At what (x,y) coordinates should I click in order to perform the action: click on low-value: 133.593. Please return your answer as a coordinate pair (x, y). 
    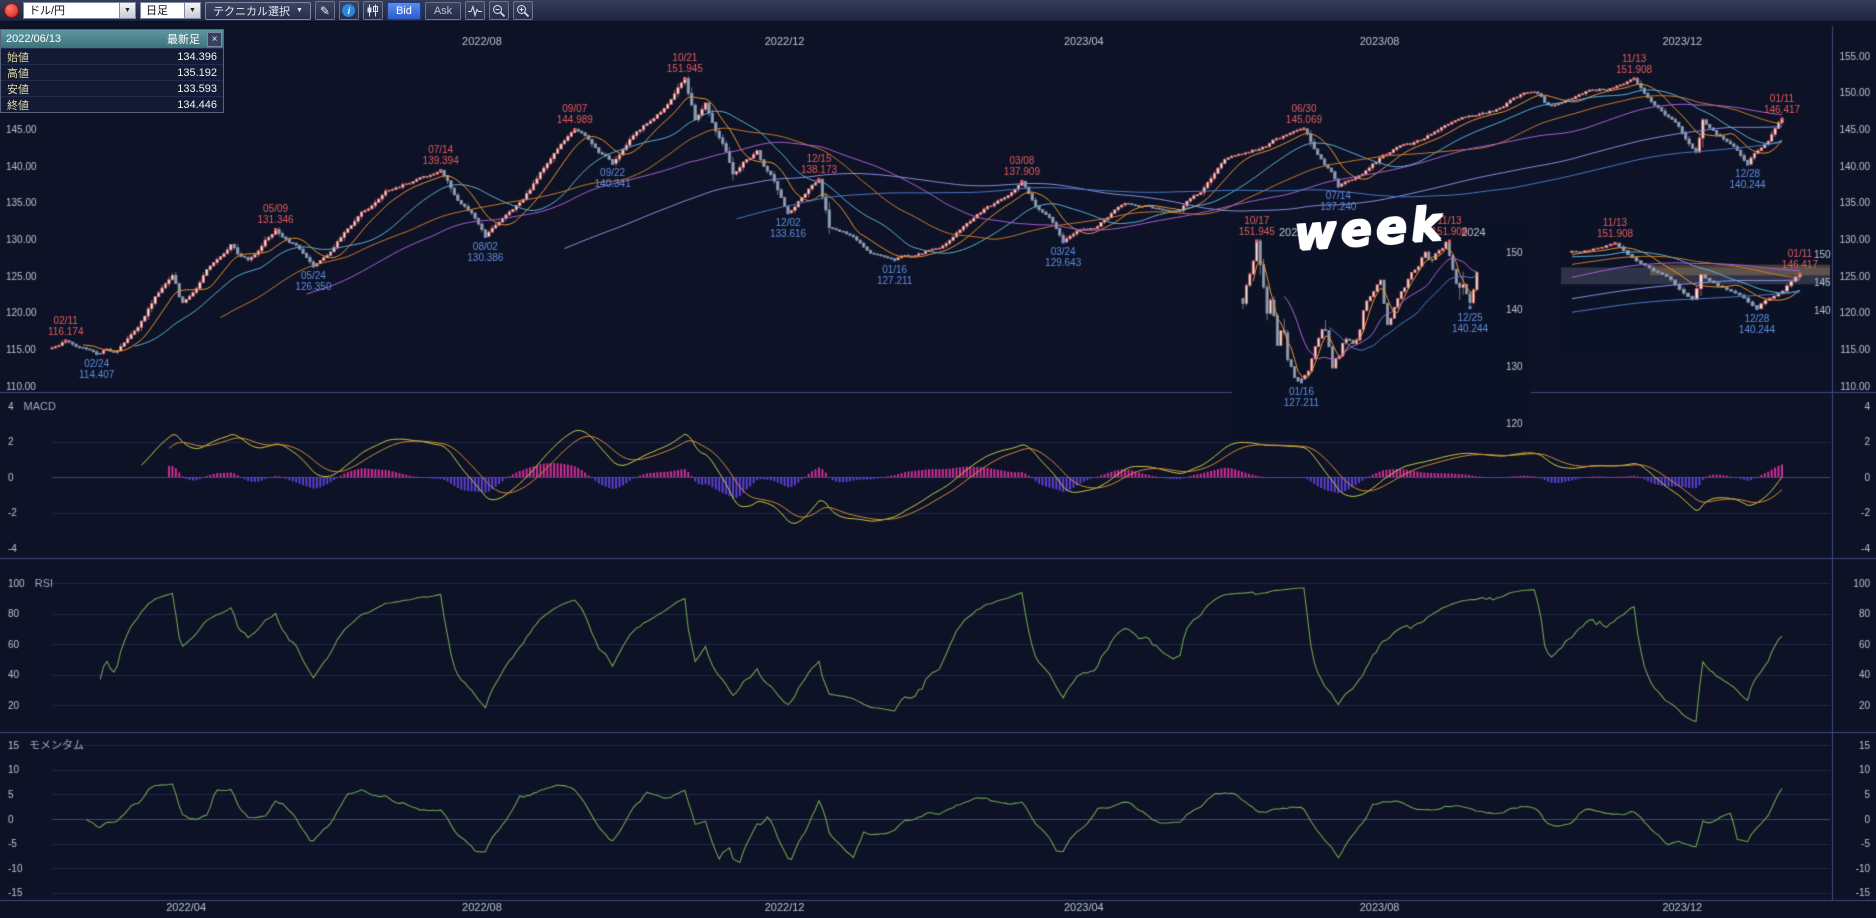
    Looking at the image, I should click on (197, 88).